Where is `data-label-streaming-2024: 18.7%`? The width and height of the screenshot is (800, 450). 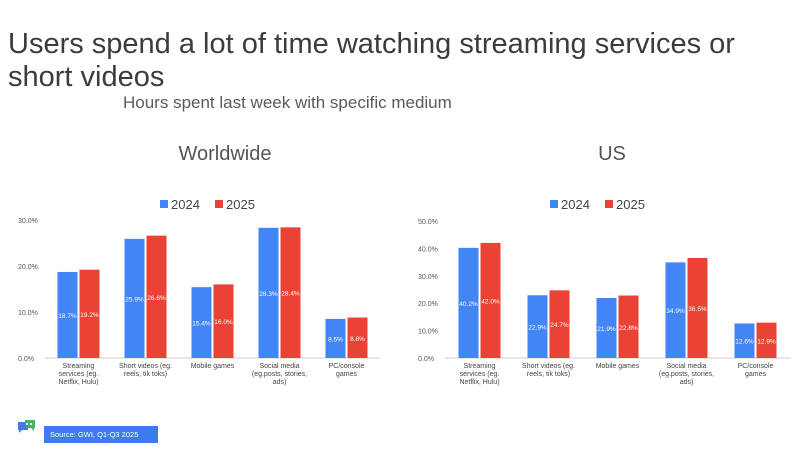
data-label-streaming-2024: 18.7% is located at coordinates (67, 316).